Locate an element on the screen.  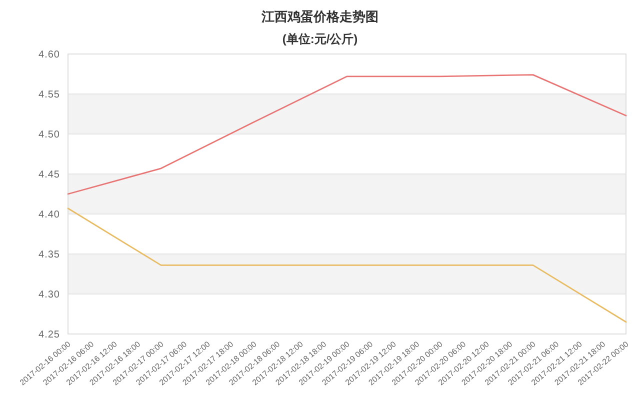
title: 江西鸡蛋价格走势图 is located at coordinates (320, 16).